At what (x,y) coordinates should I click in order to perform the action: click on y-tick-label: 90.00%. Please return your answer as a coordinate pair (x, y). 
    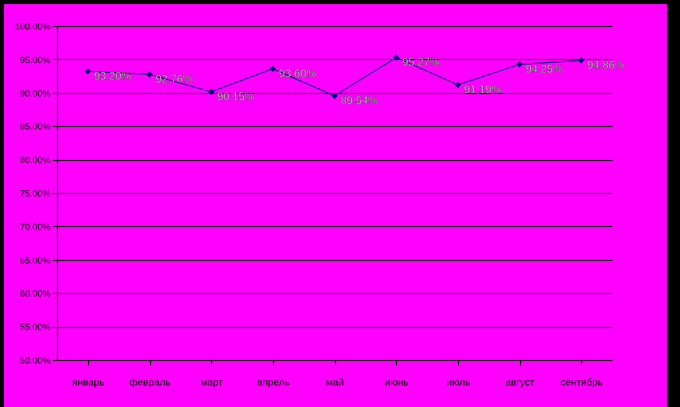
    Looking at the image, I should click on (35, 93).